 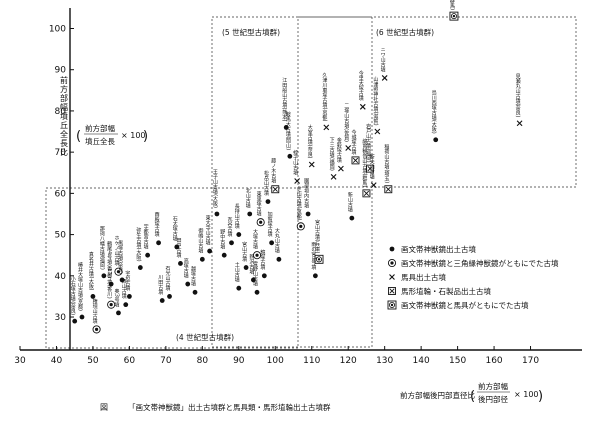 I want to click on point-label: 大室古墳(奈良), so click(x=310, y=141).